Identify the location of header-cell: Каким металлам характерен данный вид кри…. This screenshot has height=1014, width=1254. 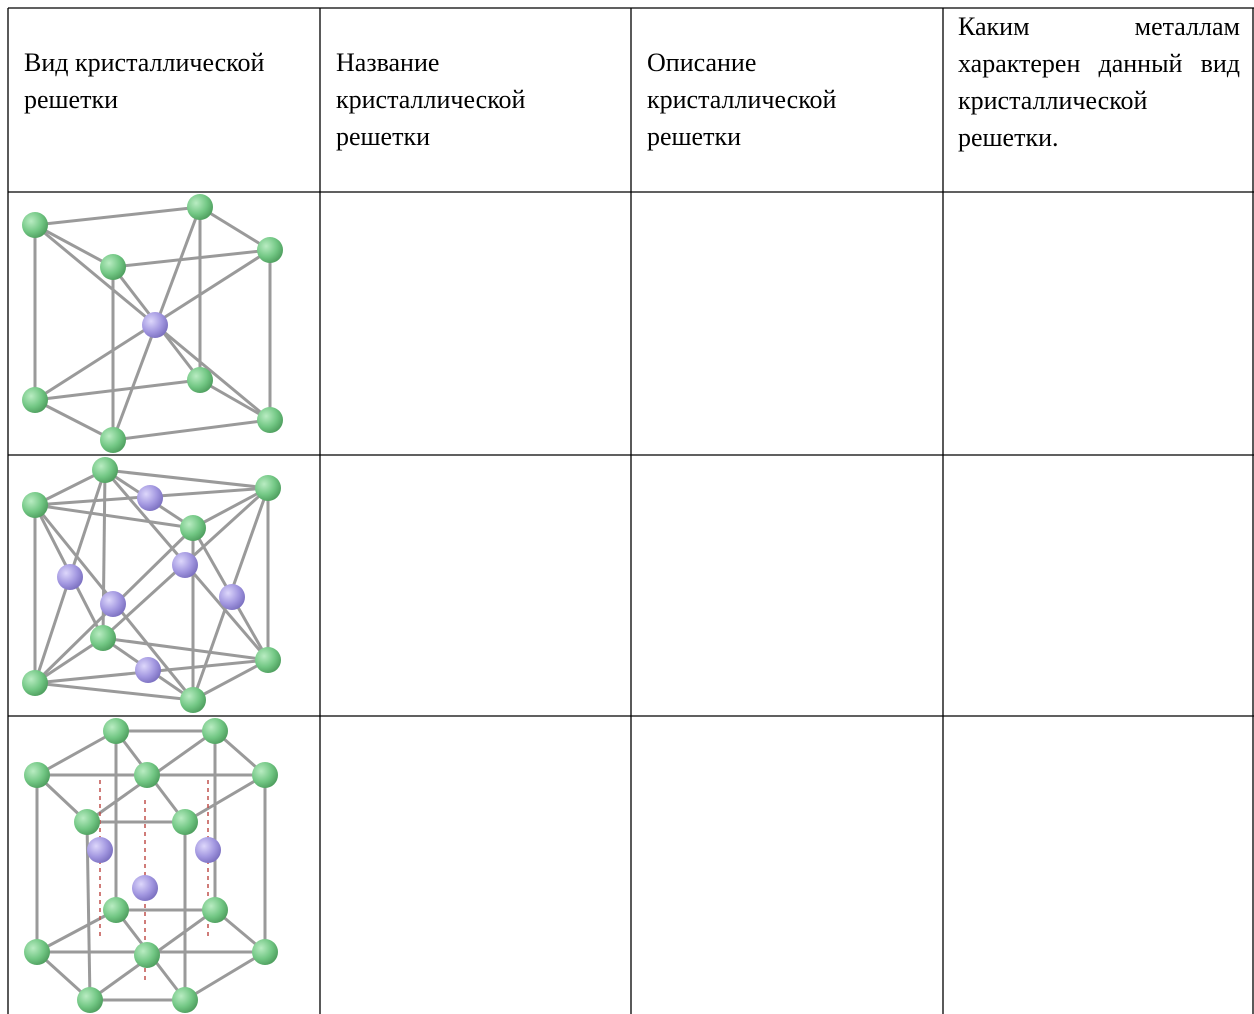
(1099, 82).